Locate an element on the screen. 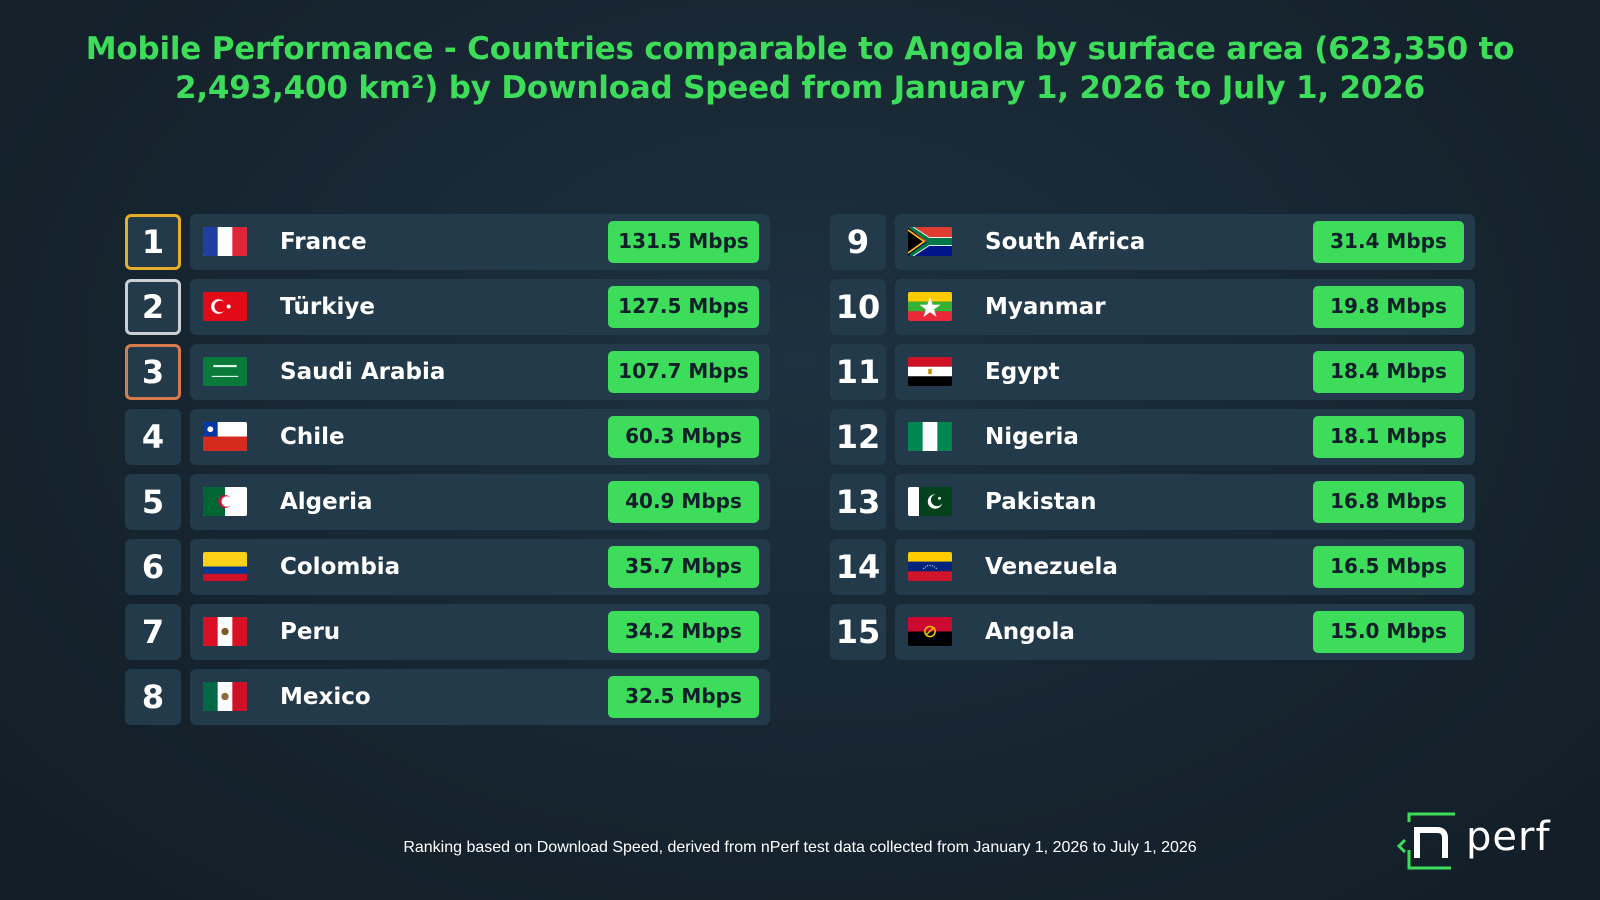 Image resolution: width=1600 pixels, height=900 pixels. country-bar: Egypt 18.4 Mbps is located at coordinates (1185, 372).